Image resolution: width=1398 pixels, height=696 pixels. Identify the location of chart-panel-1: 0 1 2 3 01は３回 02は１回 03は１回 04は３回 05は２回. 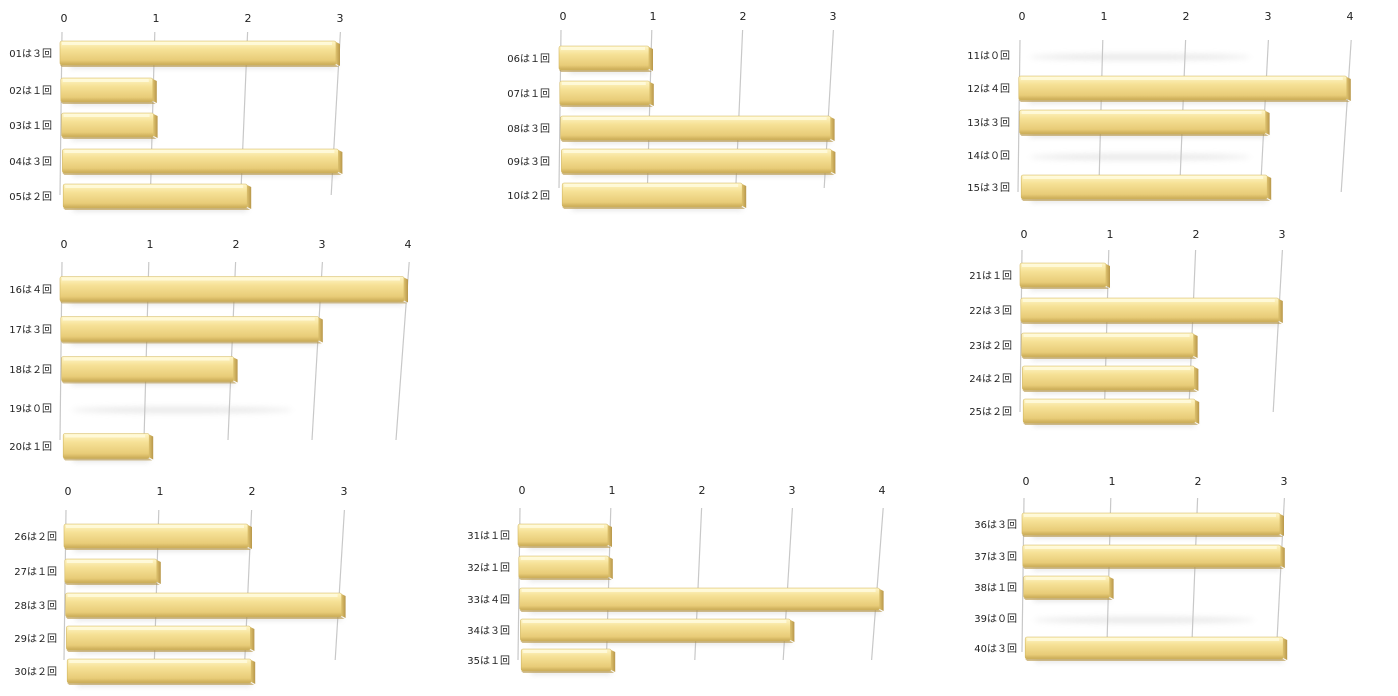
(176, 111).